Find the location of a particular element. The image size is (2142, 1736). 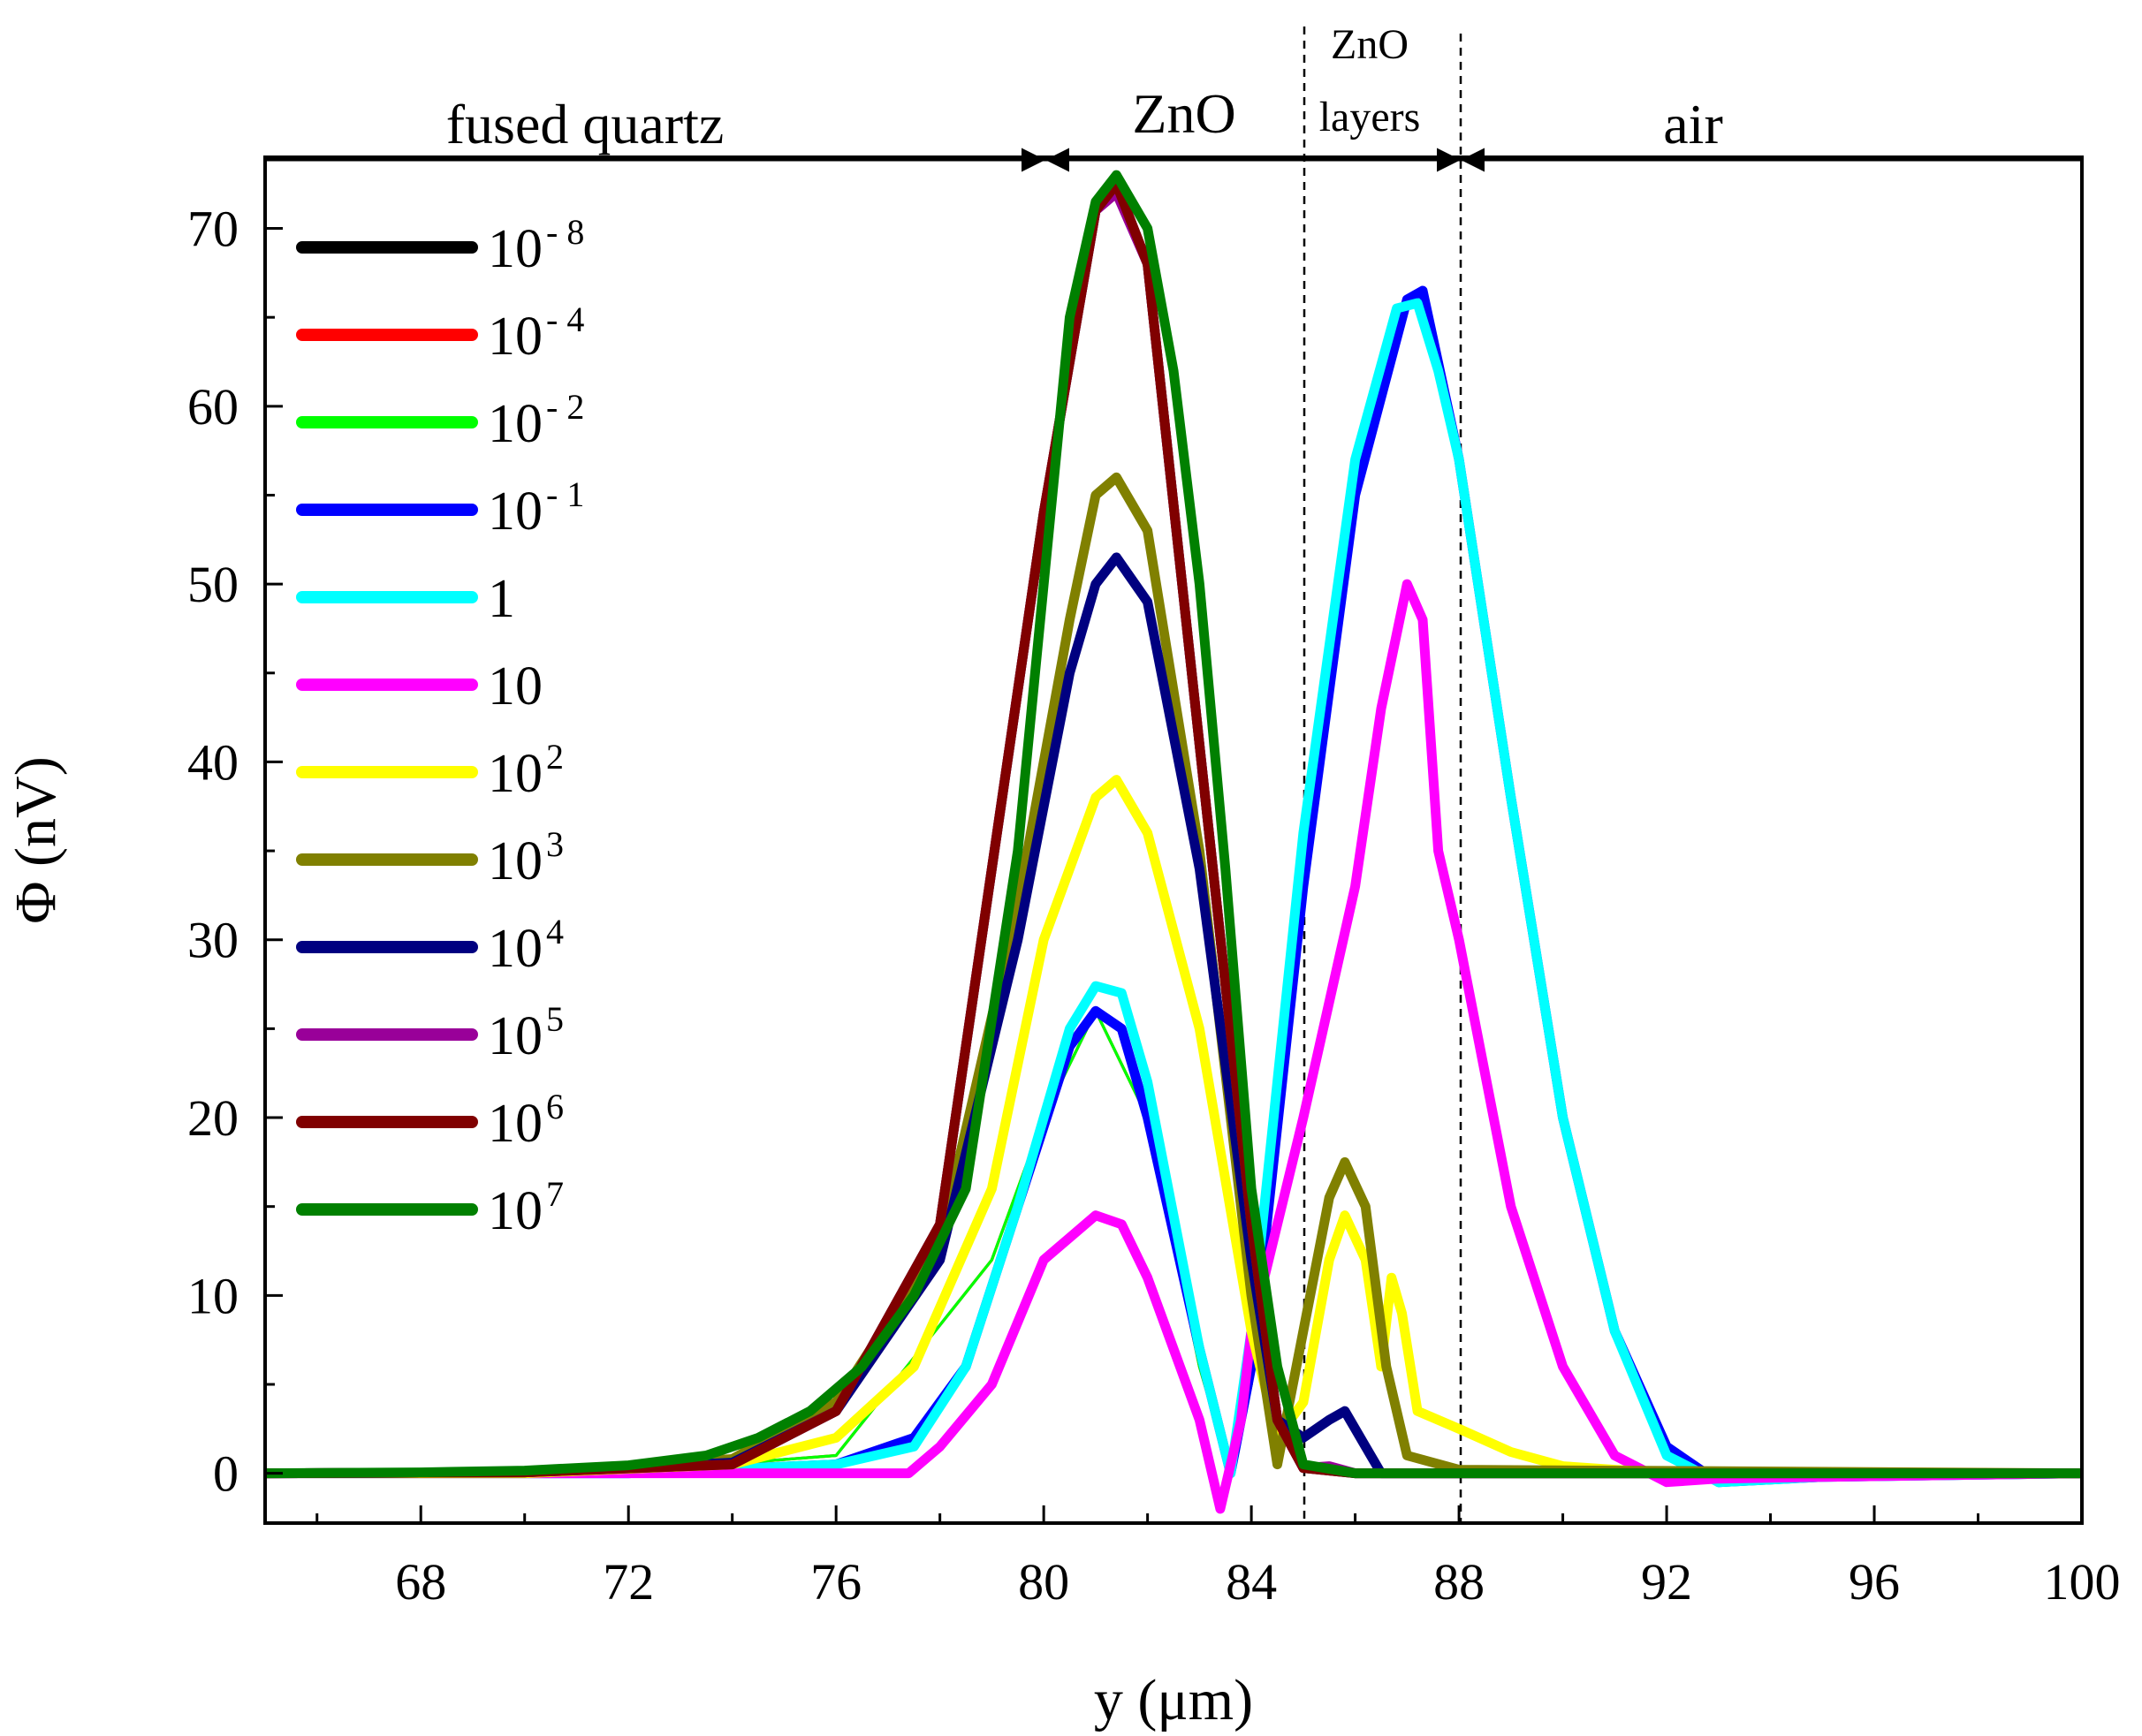

legend-label: 10 7 is located at coordinates (526, 1208).